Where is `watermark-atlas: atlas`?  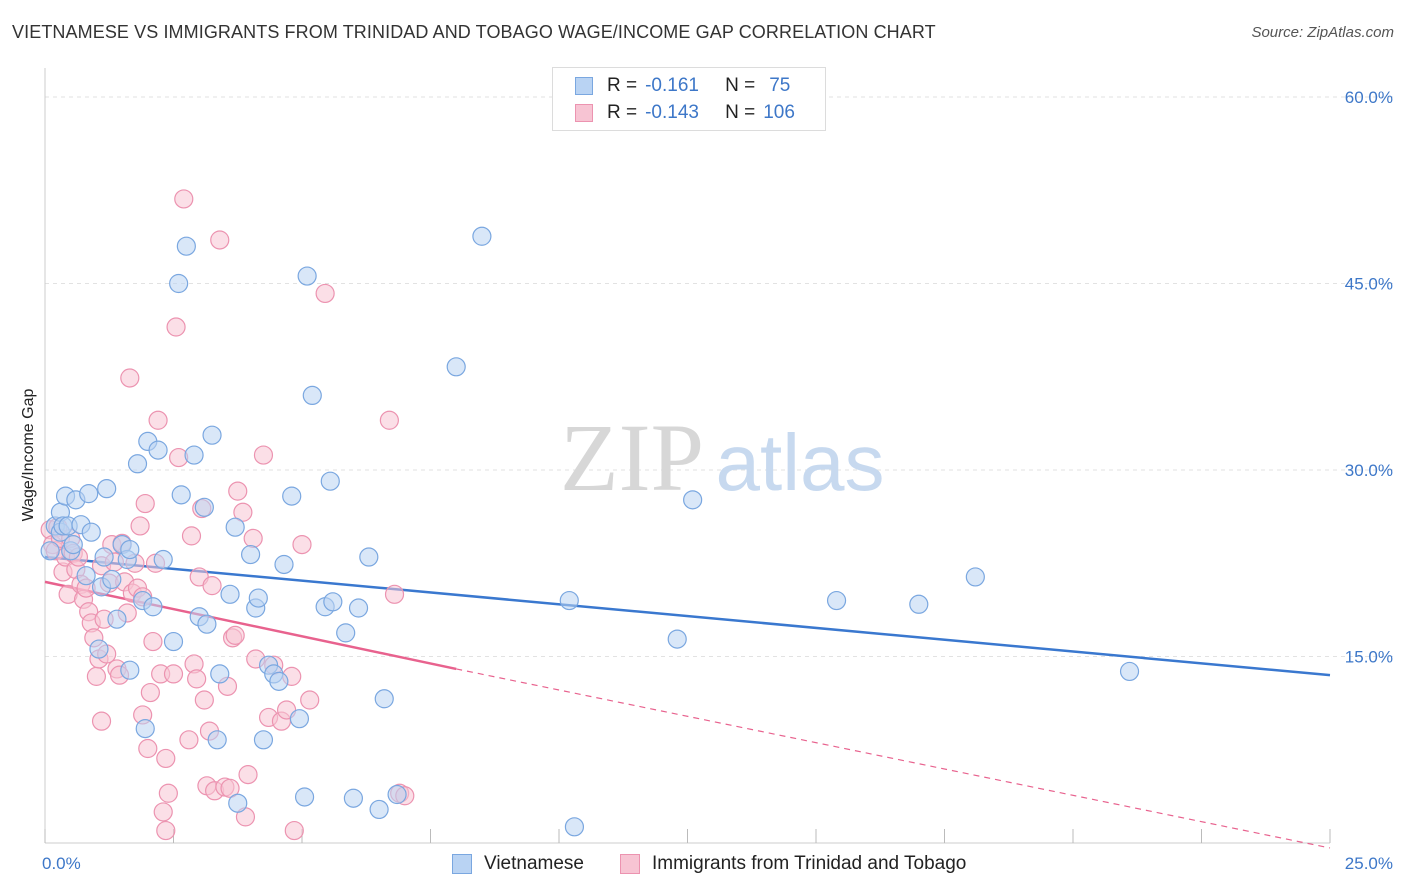 watermark-atlas: atlas is located at coordinates (800, 462).